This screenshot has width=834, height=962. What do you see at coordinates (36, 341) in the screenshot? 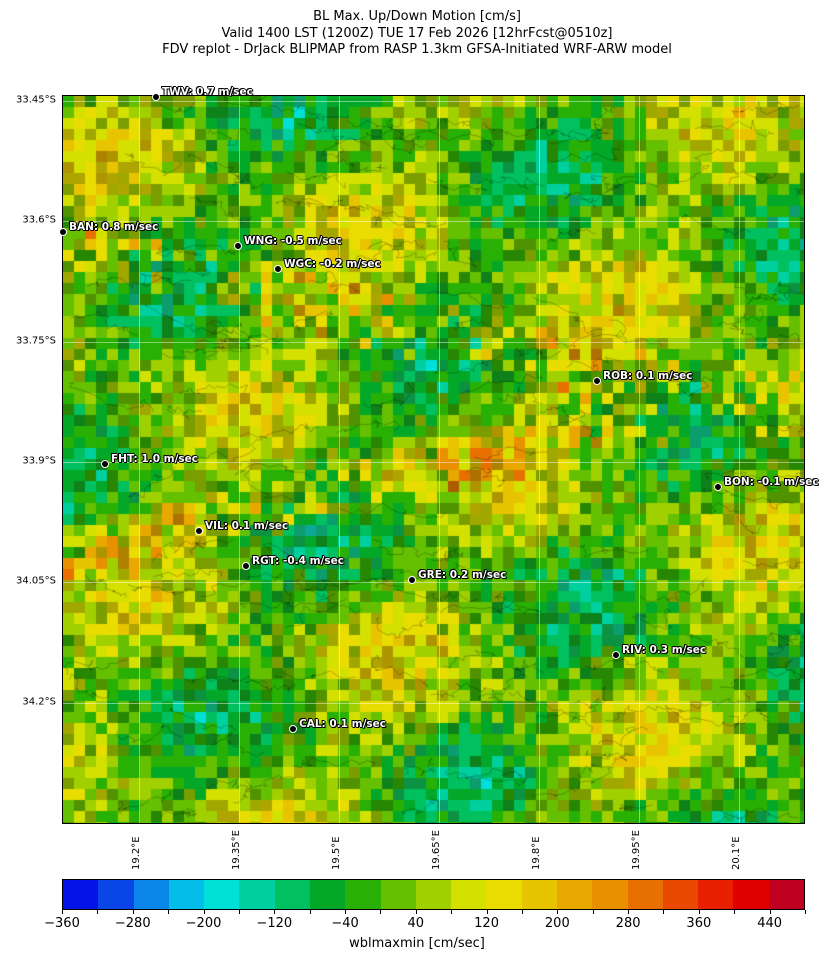
I see `lat-tick-label: 33.75°S` at bounding box center [36, 341].